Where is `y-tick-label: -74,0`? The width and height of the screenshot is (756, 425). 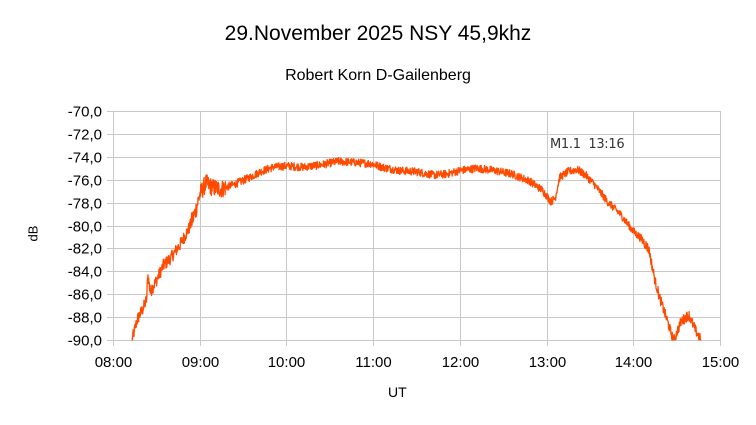
y-tick-label: -74,0 is located at coordinates (85, 158).